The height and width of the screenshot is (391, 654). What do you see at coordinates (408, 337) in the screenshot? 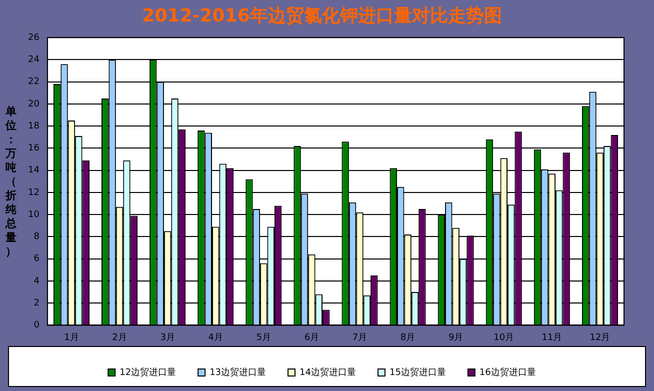
I see `x-tick-label: 8月` at bounding box center [408, 337].